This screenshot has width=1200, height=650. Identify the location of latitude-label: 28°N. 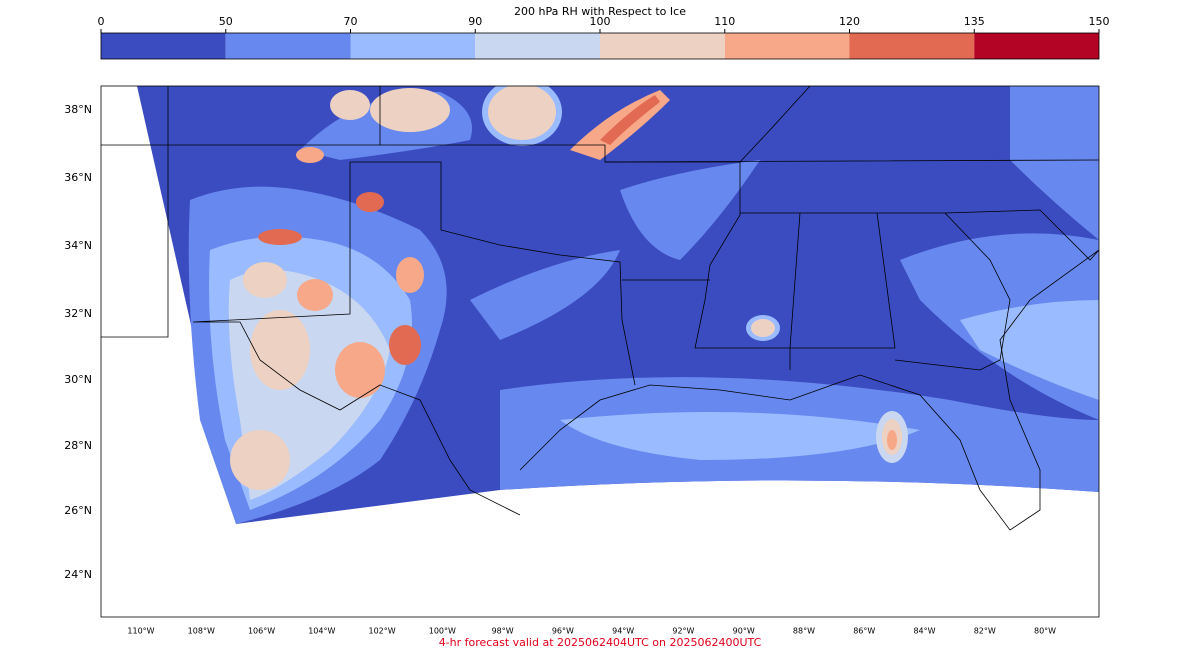
(78, 445).